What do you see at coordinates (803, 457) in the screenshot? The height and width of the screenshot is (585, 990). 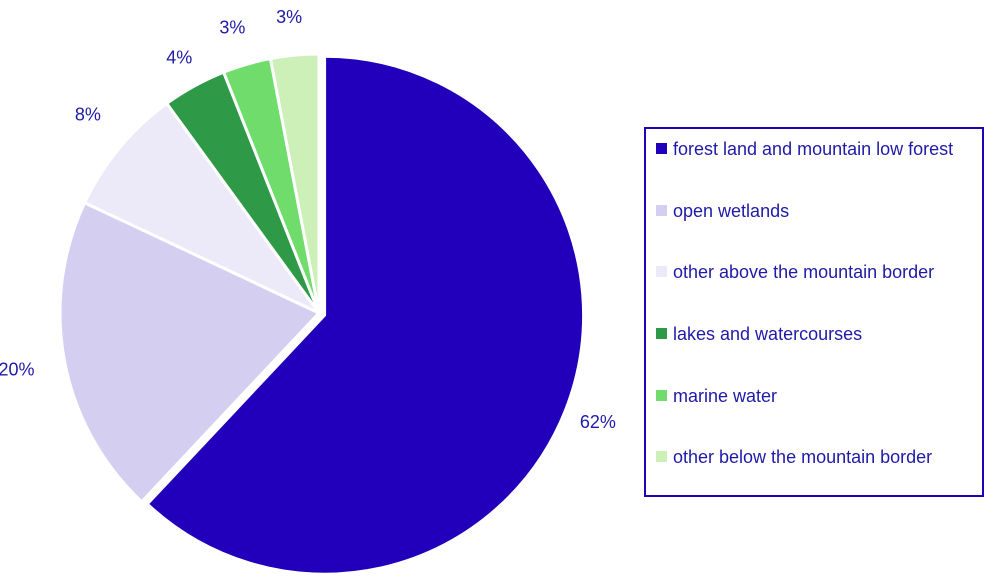 I see `legend-label: other below the mountain border` at bounding box center [803, 457].